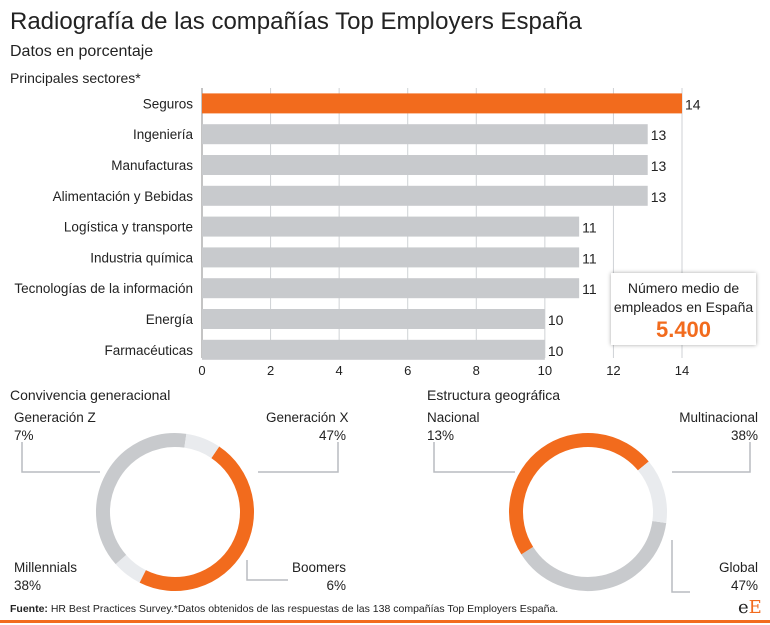  Describe the element at coordinates (307, 427) in the screenshot. I see `label-generacion-x: Generación X 47%` at that location.